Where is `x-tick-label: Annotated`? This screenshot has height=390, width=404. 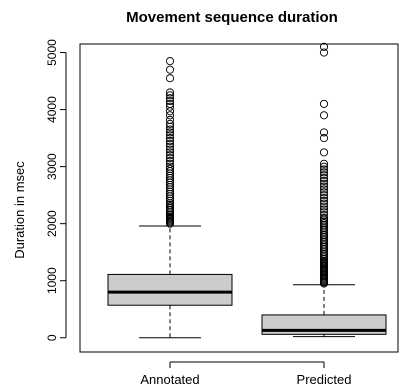 x-tick-label: Annotated is located at coordinates (169, 379).